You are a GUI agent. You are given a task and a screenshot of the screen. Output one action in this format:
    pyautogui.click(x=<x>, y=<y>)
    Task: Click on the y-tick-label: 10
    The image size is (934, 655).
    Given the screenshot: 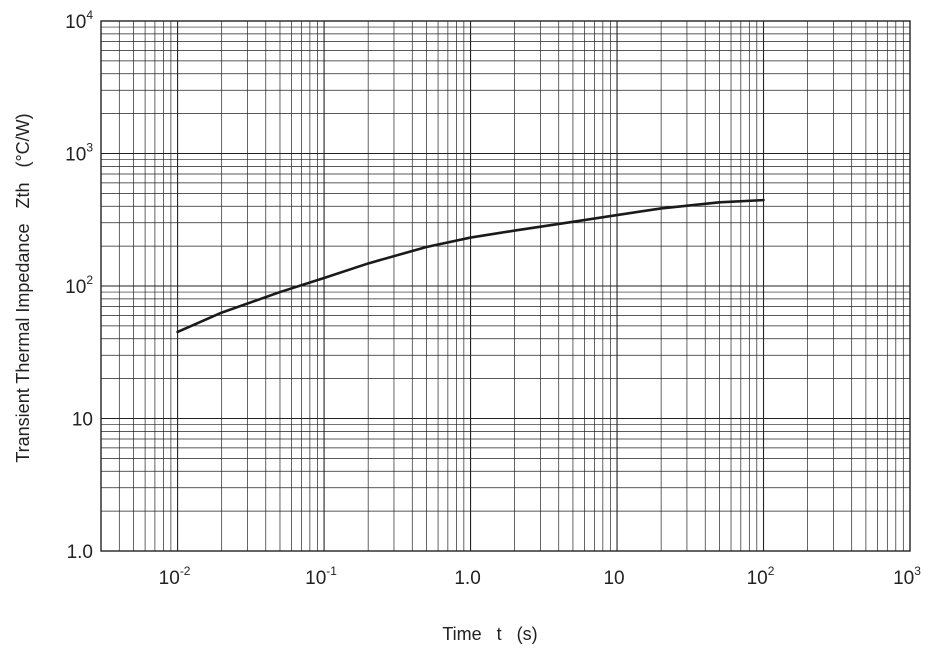 What is the action you would take?
    pyautogui.click(x=82, y=420)
    